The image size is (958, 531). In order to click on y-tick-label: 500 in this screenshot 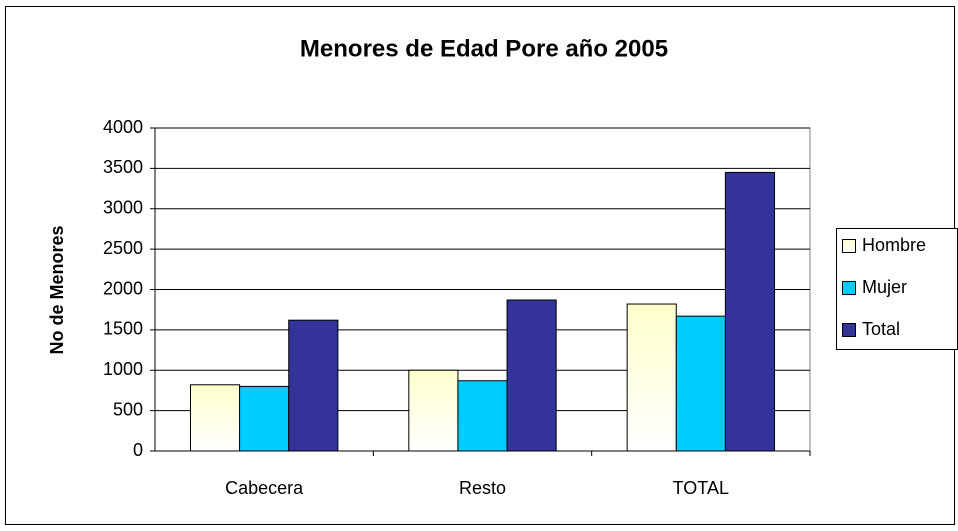, I will do `click(128, 409)`.